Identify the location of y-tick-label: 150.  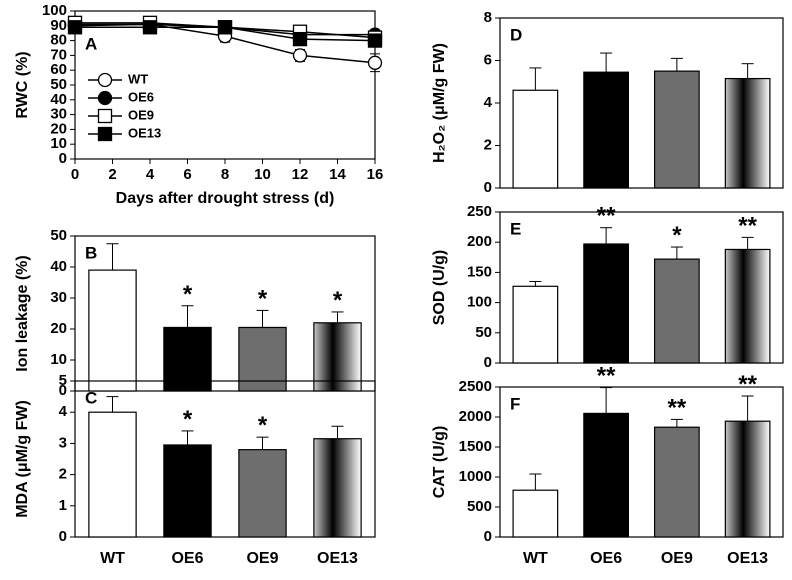
(479, 271).